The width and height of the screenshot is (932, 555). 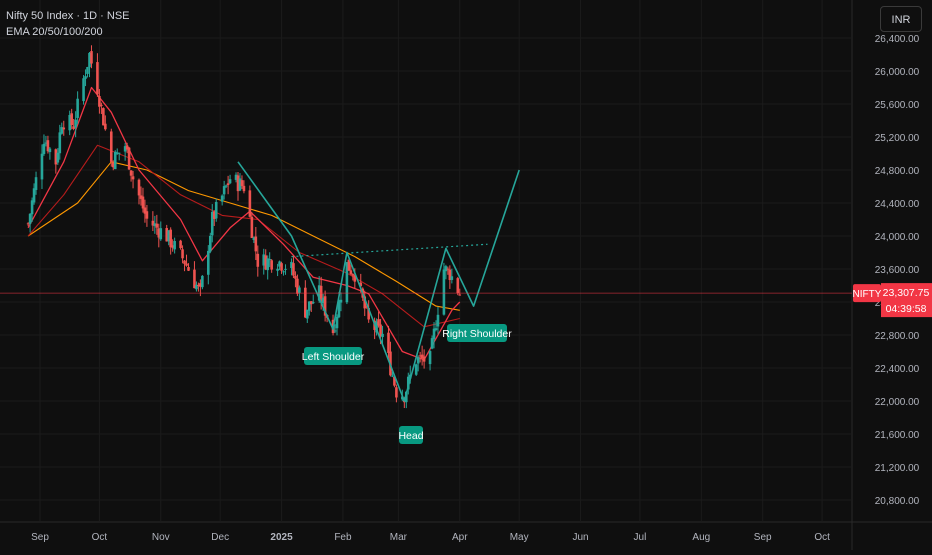 What do you see at coordinates (399, 537) in the screenshot?
I see `time-tick-label: Mar` at bounding box center [399, 537].